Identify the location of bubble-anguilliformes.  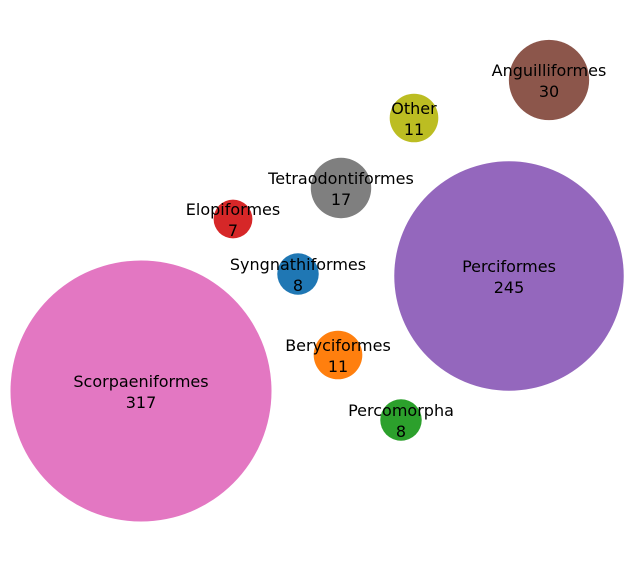
(549, 80).